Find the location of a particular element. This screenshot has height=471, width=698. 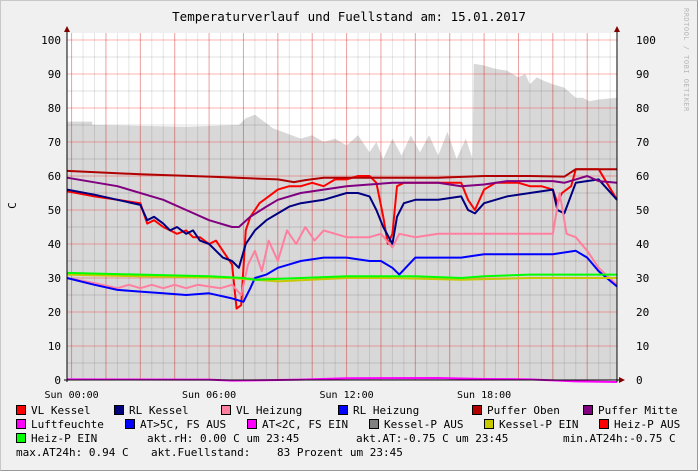

x-tick-label: Sun 00:00 is located at coordinates (71, 395).